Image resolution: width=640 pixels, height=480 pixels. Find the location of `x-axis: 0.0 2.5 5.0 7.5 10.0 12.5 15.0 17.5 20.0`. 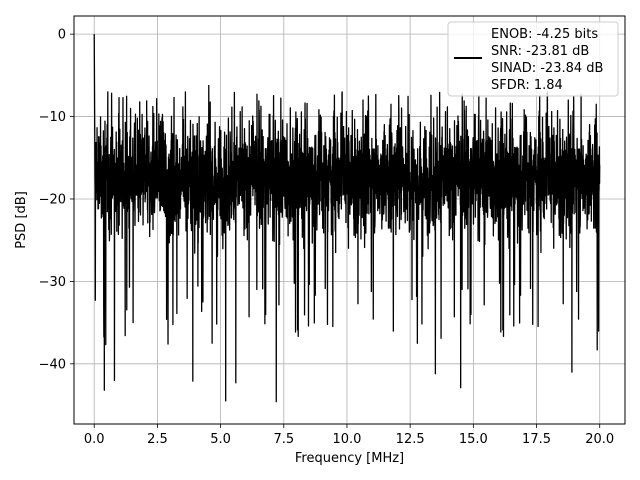

x-axis: 0.0 2.5 5.0 7.5 10.0 12.5 15.0 17.5 20.0 is located at coordinates (349, 435).